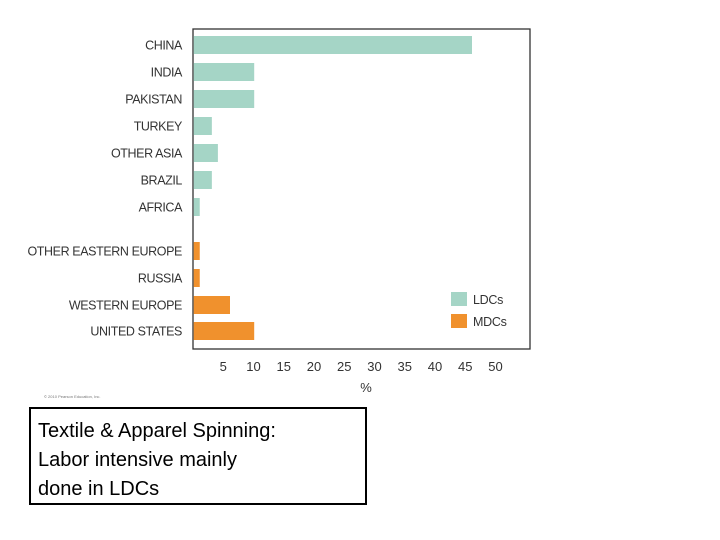 This screenshot has width=720, height=540. I want to click on bar-other-eastern-europe, so click(196, 251).